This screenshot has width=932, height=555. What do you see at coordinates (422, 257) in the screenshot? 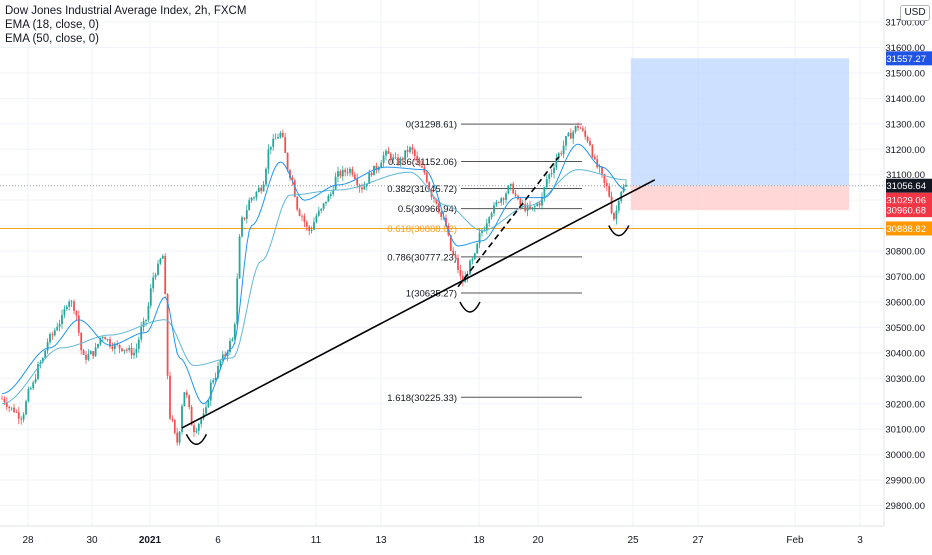
I see `fib-level-label: 0.786(30777.23)` at bounding box center [422, 257].